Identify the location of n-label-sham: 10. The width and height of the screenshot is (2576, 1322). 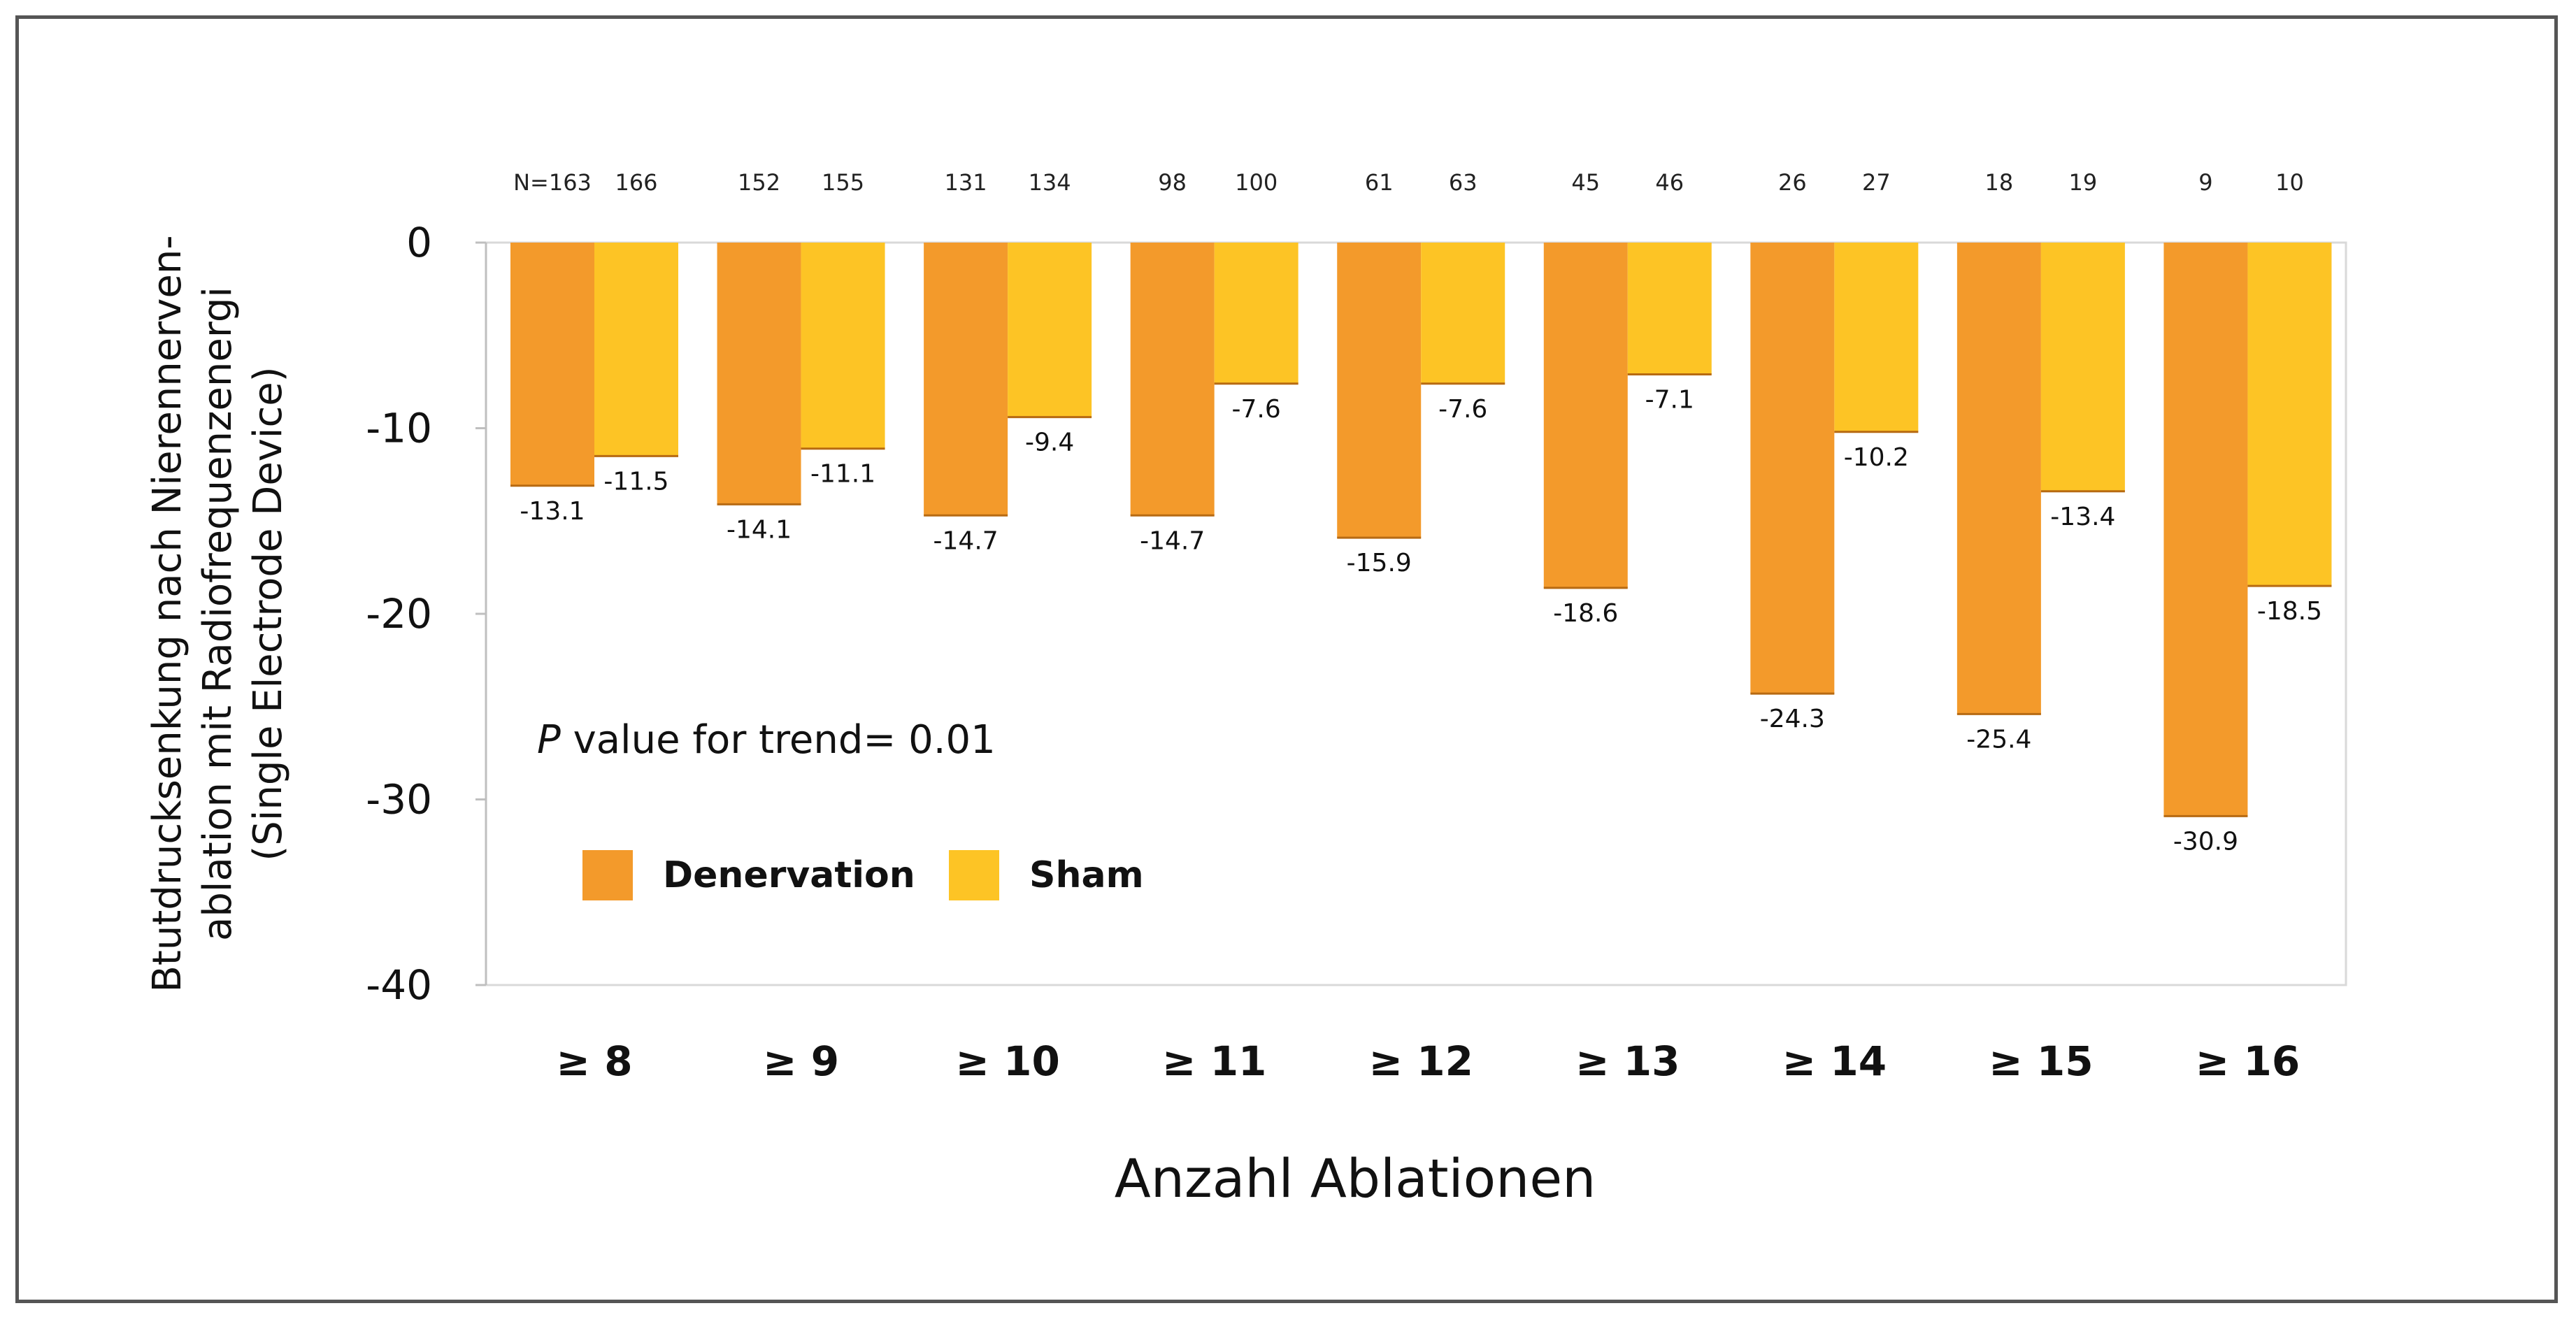
(2289, 182).